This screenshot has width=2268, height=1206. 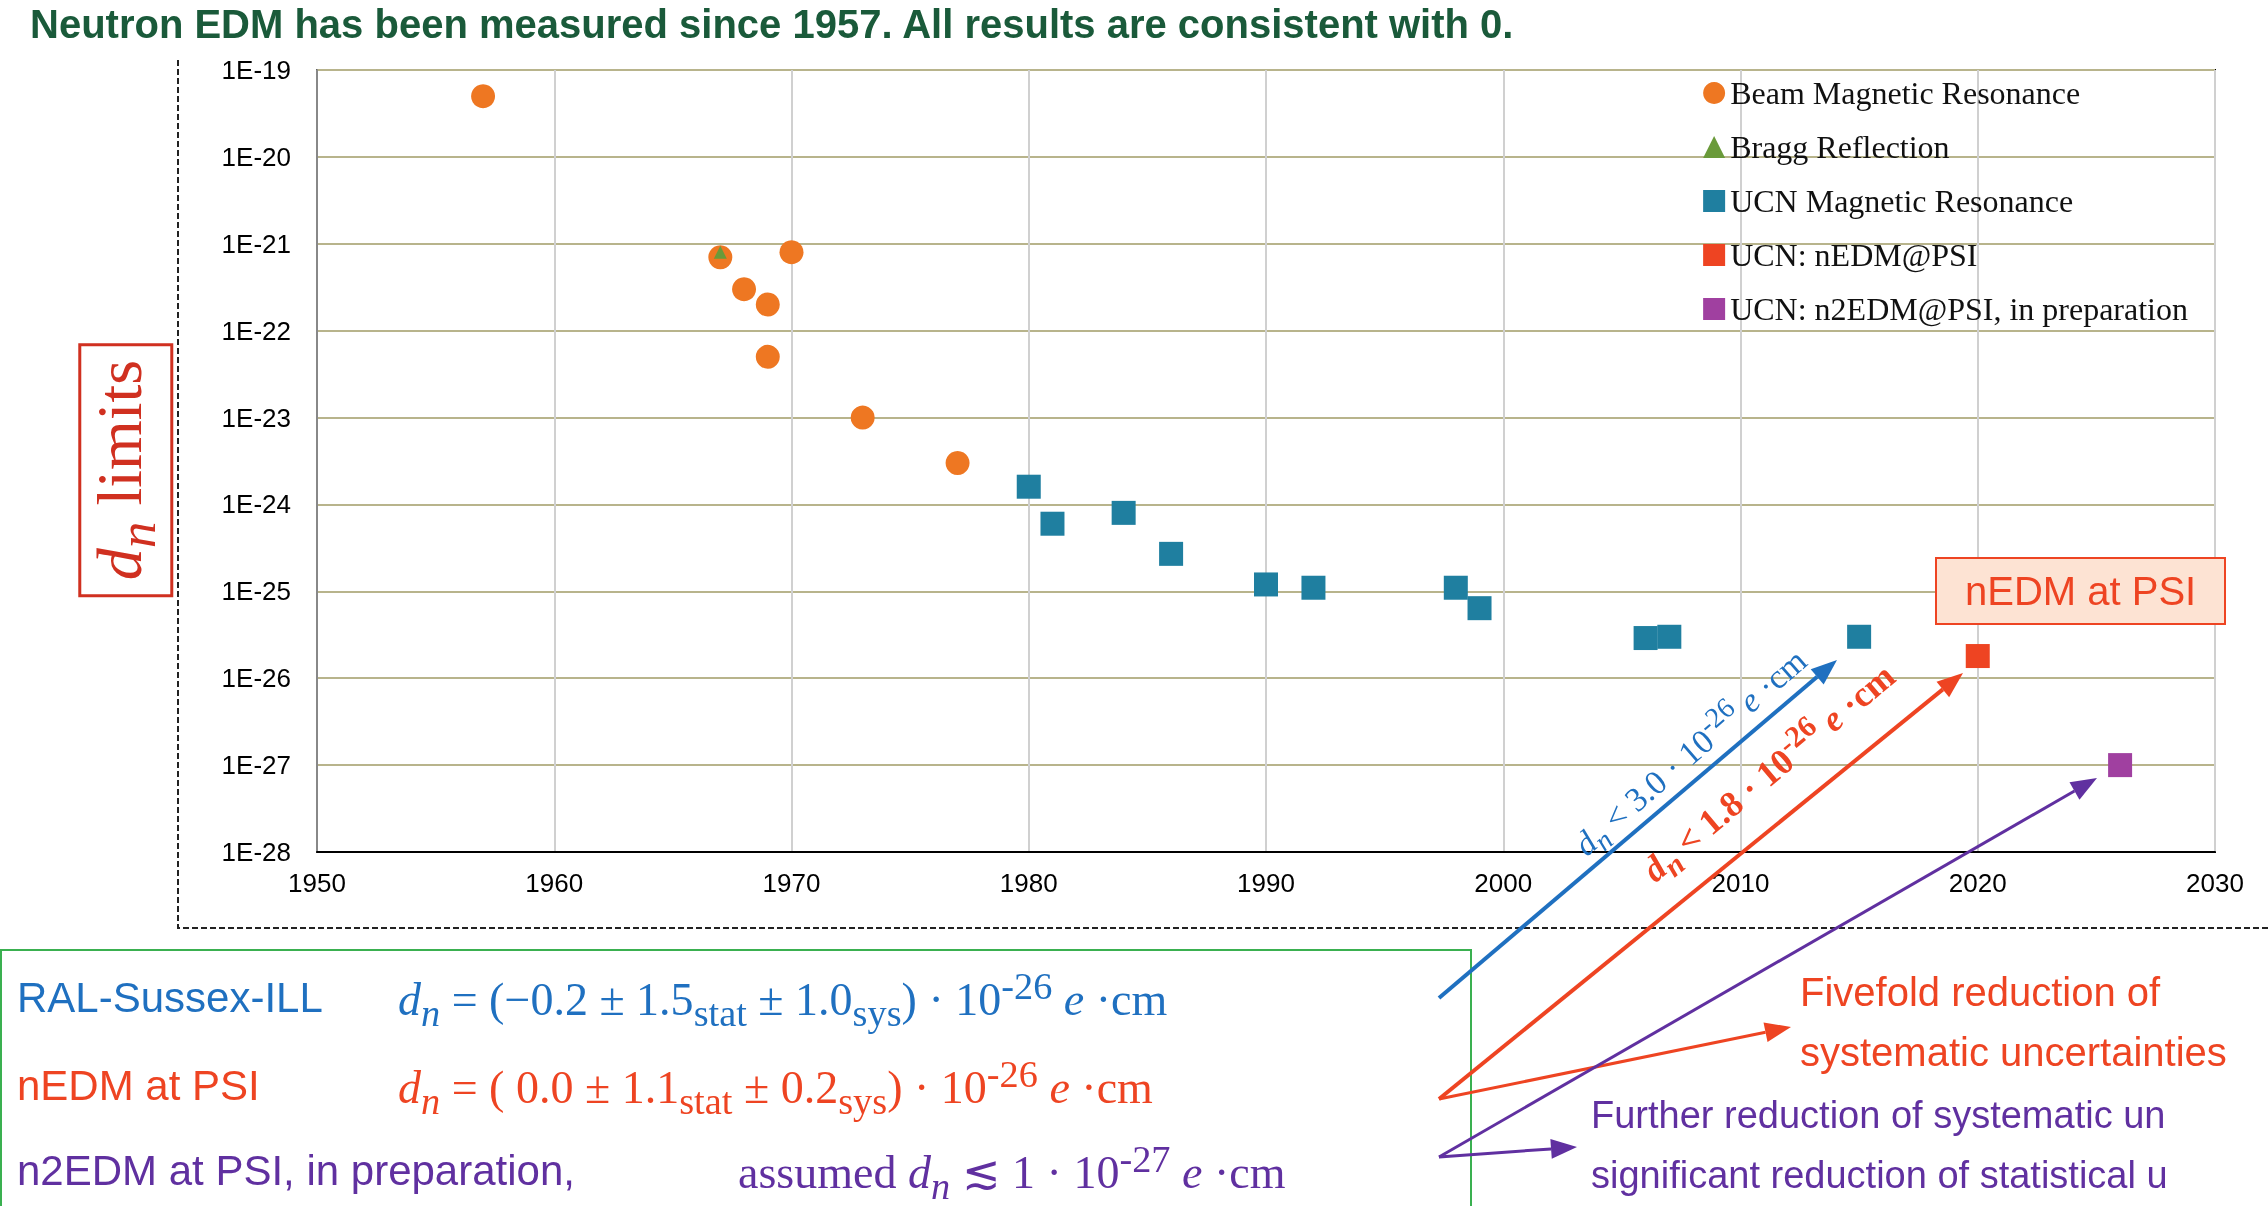 What do you see at coordinates (2081, 591) in the screenshot?
I see `annotation: nEDM at PSI` at bounding box center [2081, 591].